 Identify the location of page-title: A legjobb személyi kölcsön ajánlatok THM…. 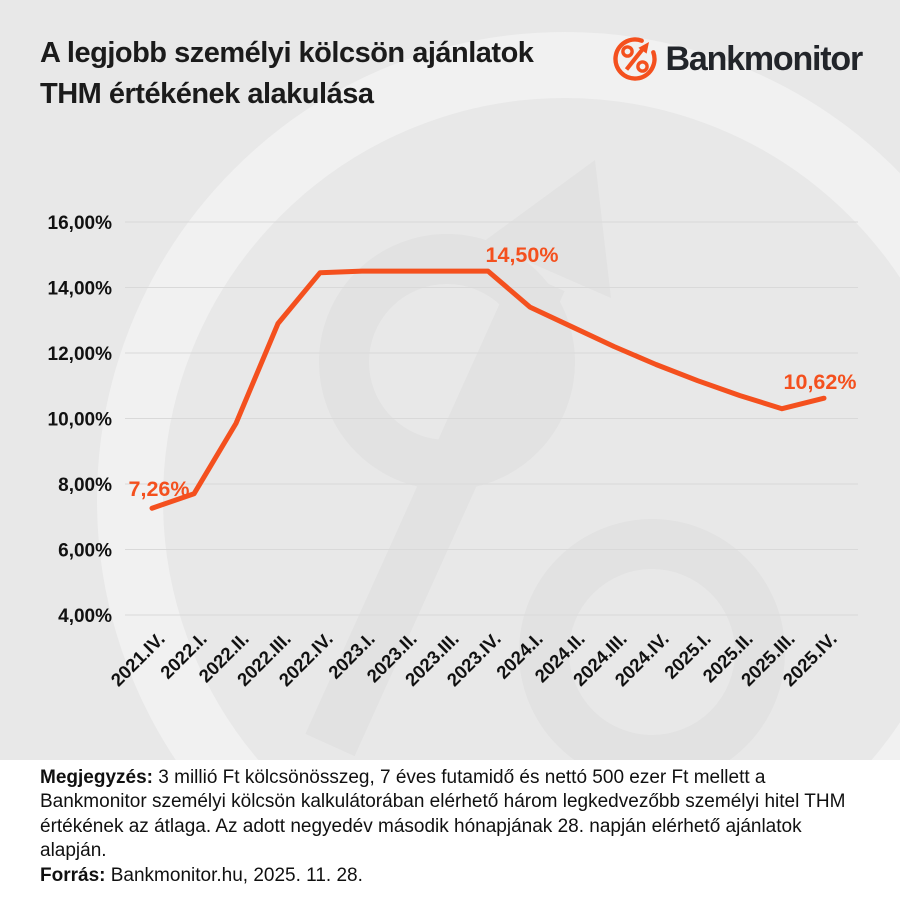
(287, 73).